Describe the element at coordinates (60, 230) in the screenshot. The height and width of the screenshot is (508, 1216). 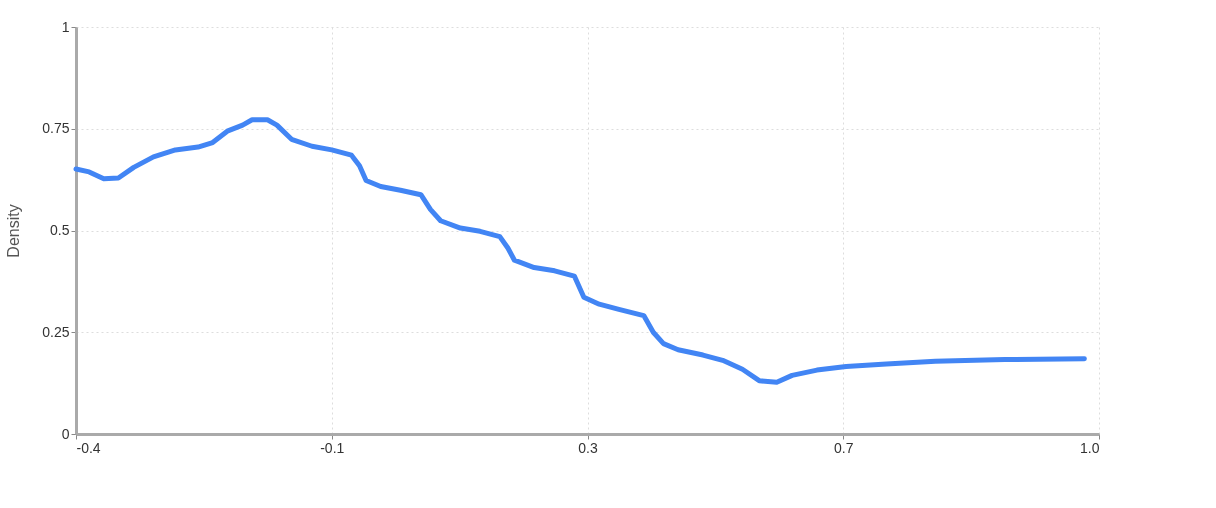
I see `y-tick-label: 0.5` at that location.